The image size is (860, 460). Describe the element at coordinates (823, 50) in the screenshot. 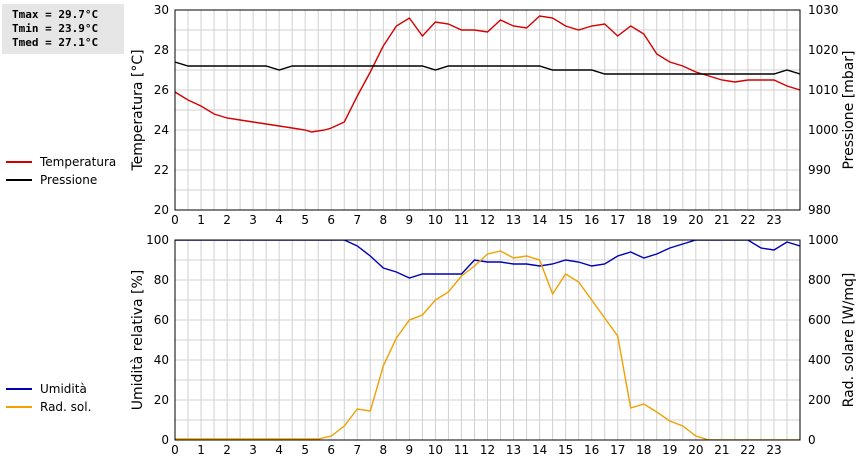

I see `y2-tick-label: 1020` at that location.